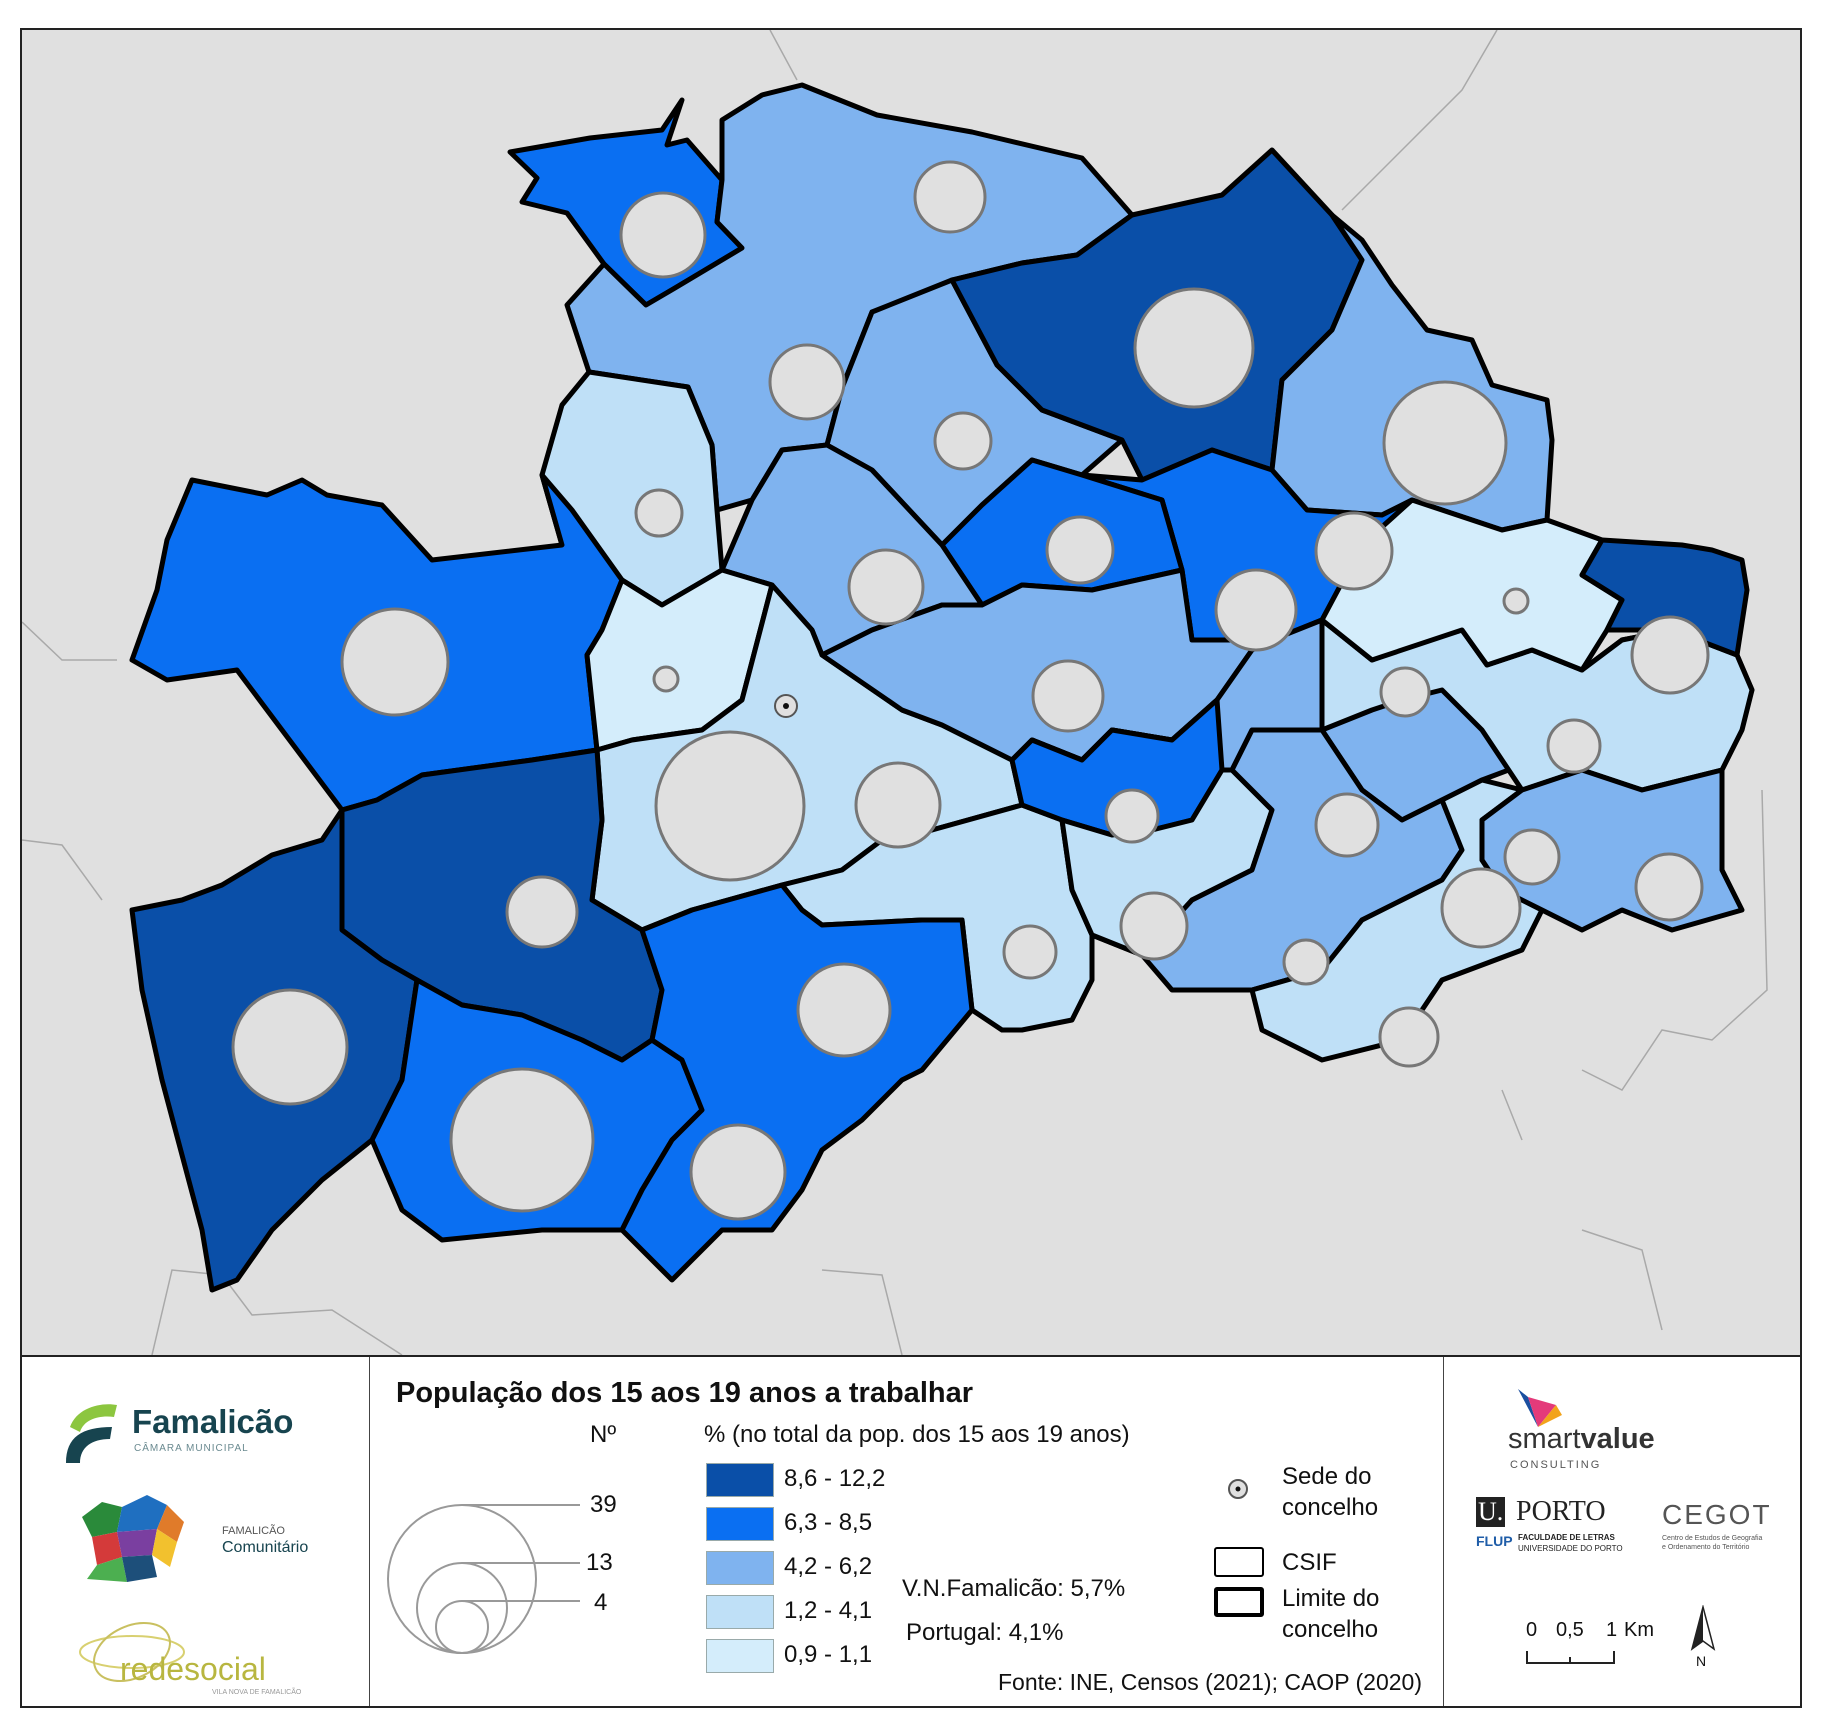 Image resolution: width=1821 pixels, height=1726 pixels. What do you see at coordinates (1712, 1538) in the screenshot?
I see `cegot-sub1: Centro de Estudos de Geografia` at bounding box center [1712, 1538].